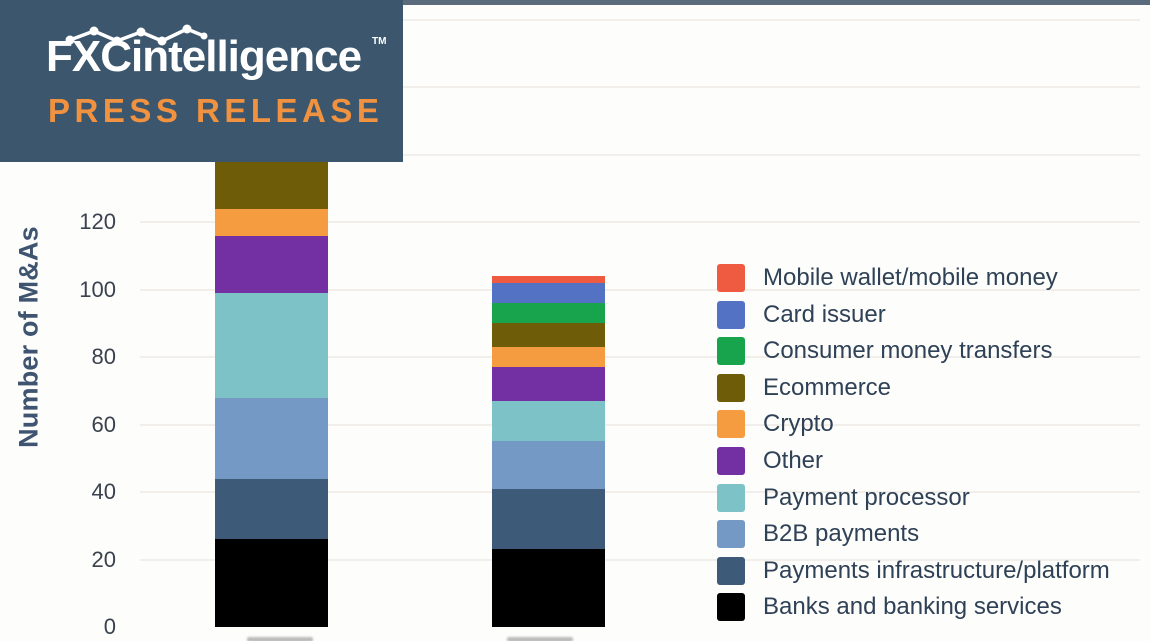 The width and height of the screenshot is (1150, 641). I want to click on y-tick-120: 120, so click(97, 221).